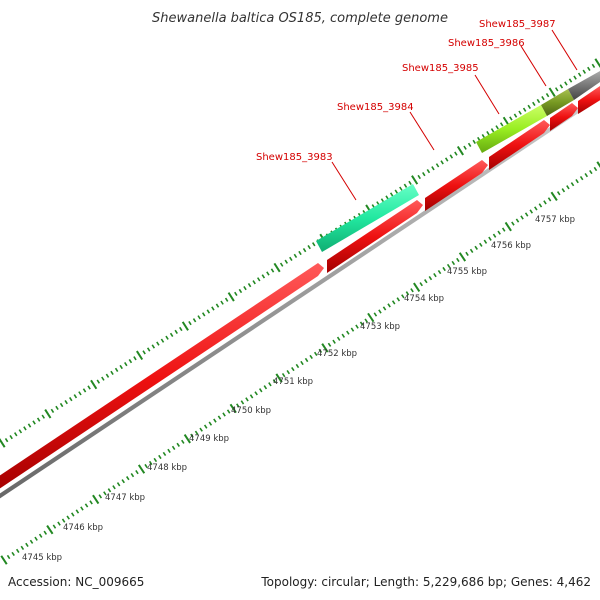 The height and width of the screenshot is (600, 600). Describe the element at coordinates (294, 157) in the screenshot. I see `gene-label-3983: Shew185_3983` at that location.